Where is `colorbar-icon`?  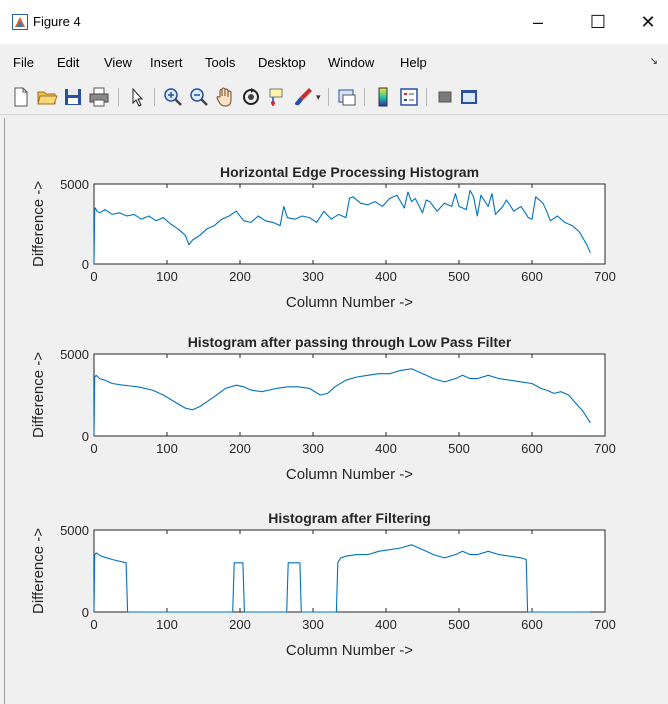
colorbar-icon is located at coordinates (383, 97).